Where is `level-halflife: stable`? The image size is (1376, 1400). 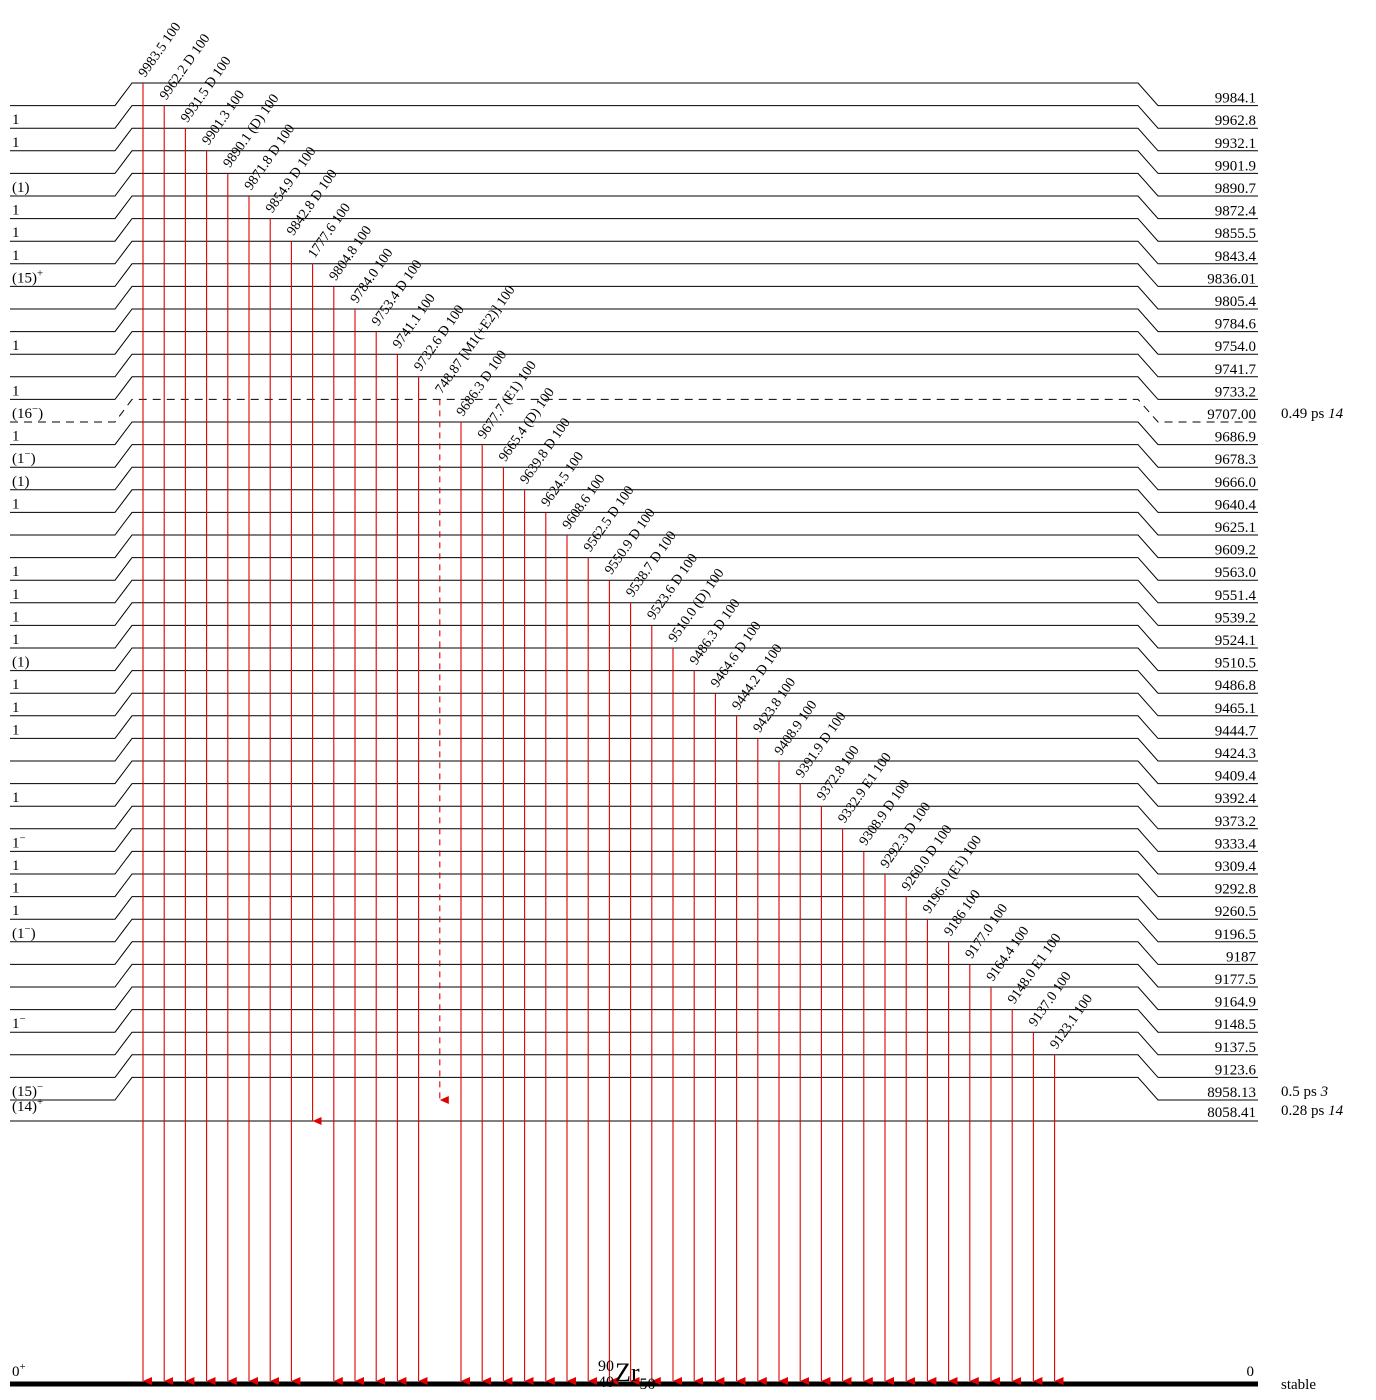 level-halflife: stable is located at coordinates (1298, 1385).